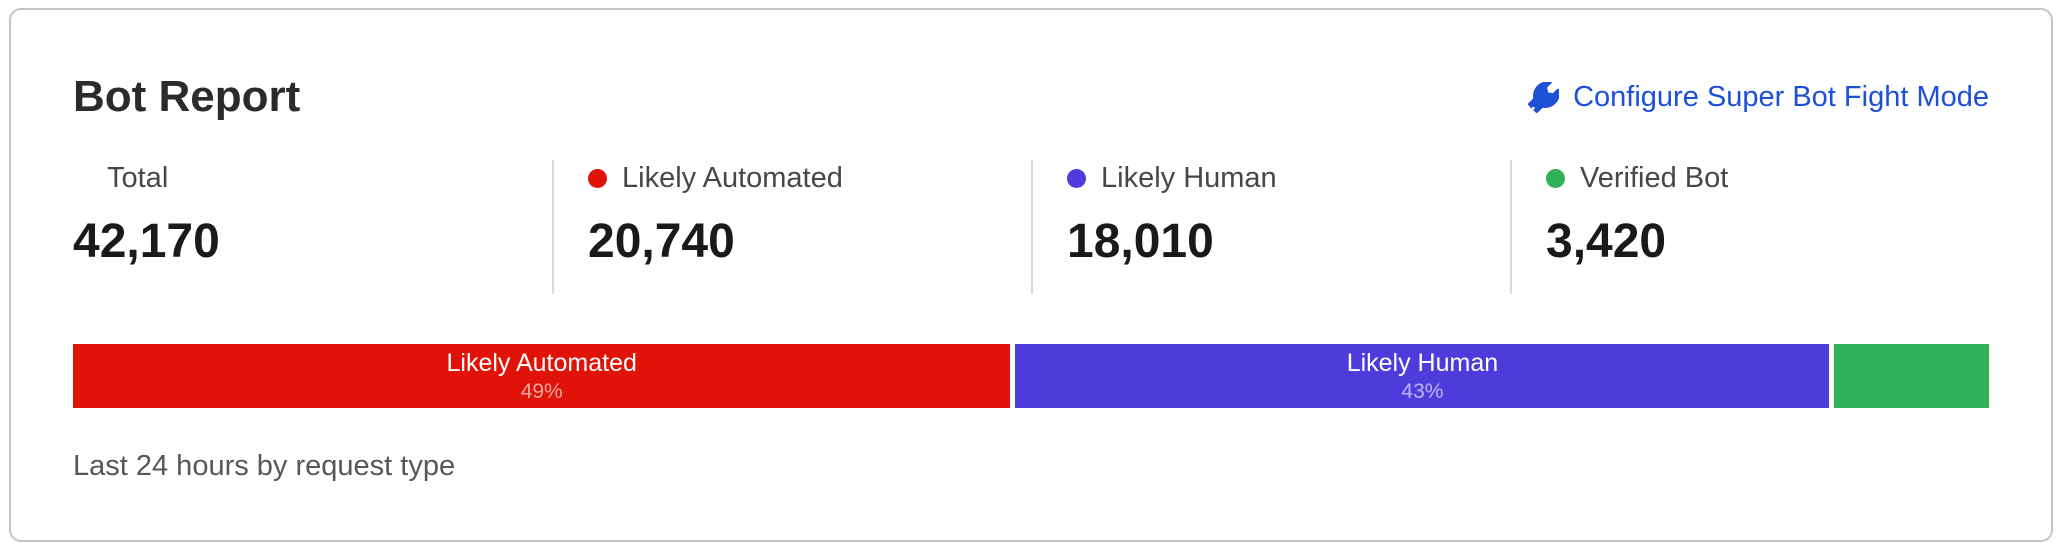 The image size is (2062, 550). Describe the element at coordinates (1781, 97) in the screenshot. I see `configure-link-label: Configure Super Bot Fight Mode` at that location.